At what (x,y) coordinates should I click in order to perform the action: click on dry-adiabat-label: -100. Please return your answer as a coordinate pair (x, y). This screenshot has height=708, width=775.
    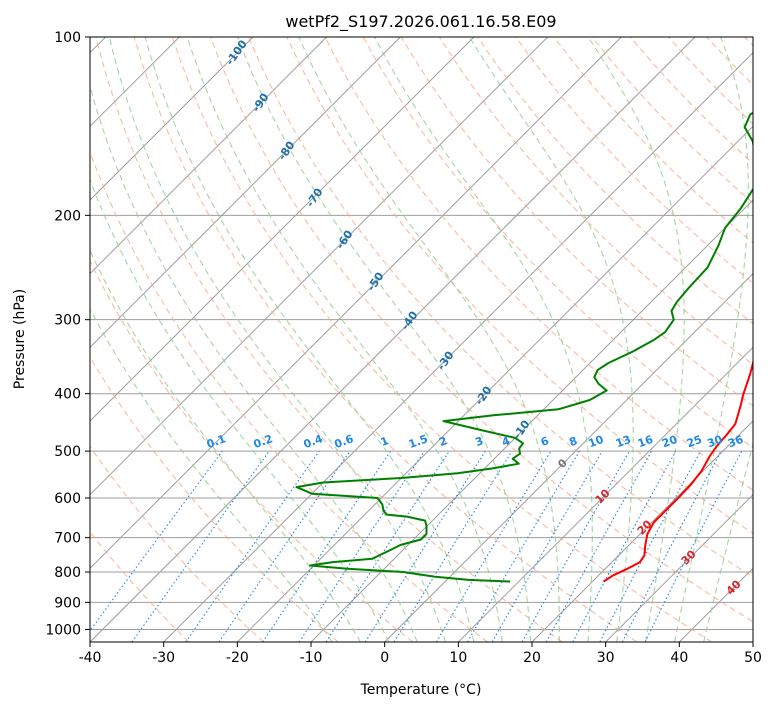
    Looking at the image, I should click on (236, 52).